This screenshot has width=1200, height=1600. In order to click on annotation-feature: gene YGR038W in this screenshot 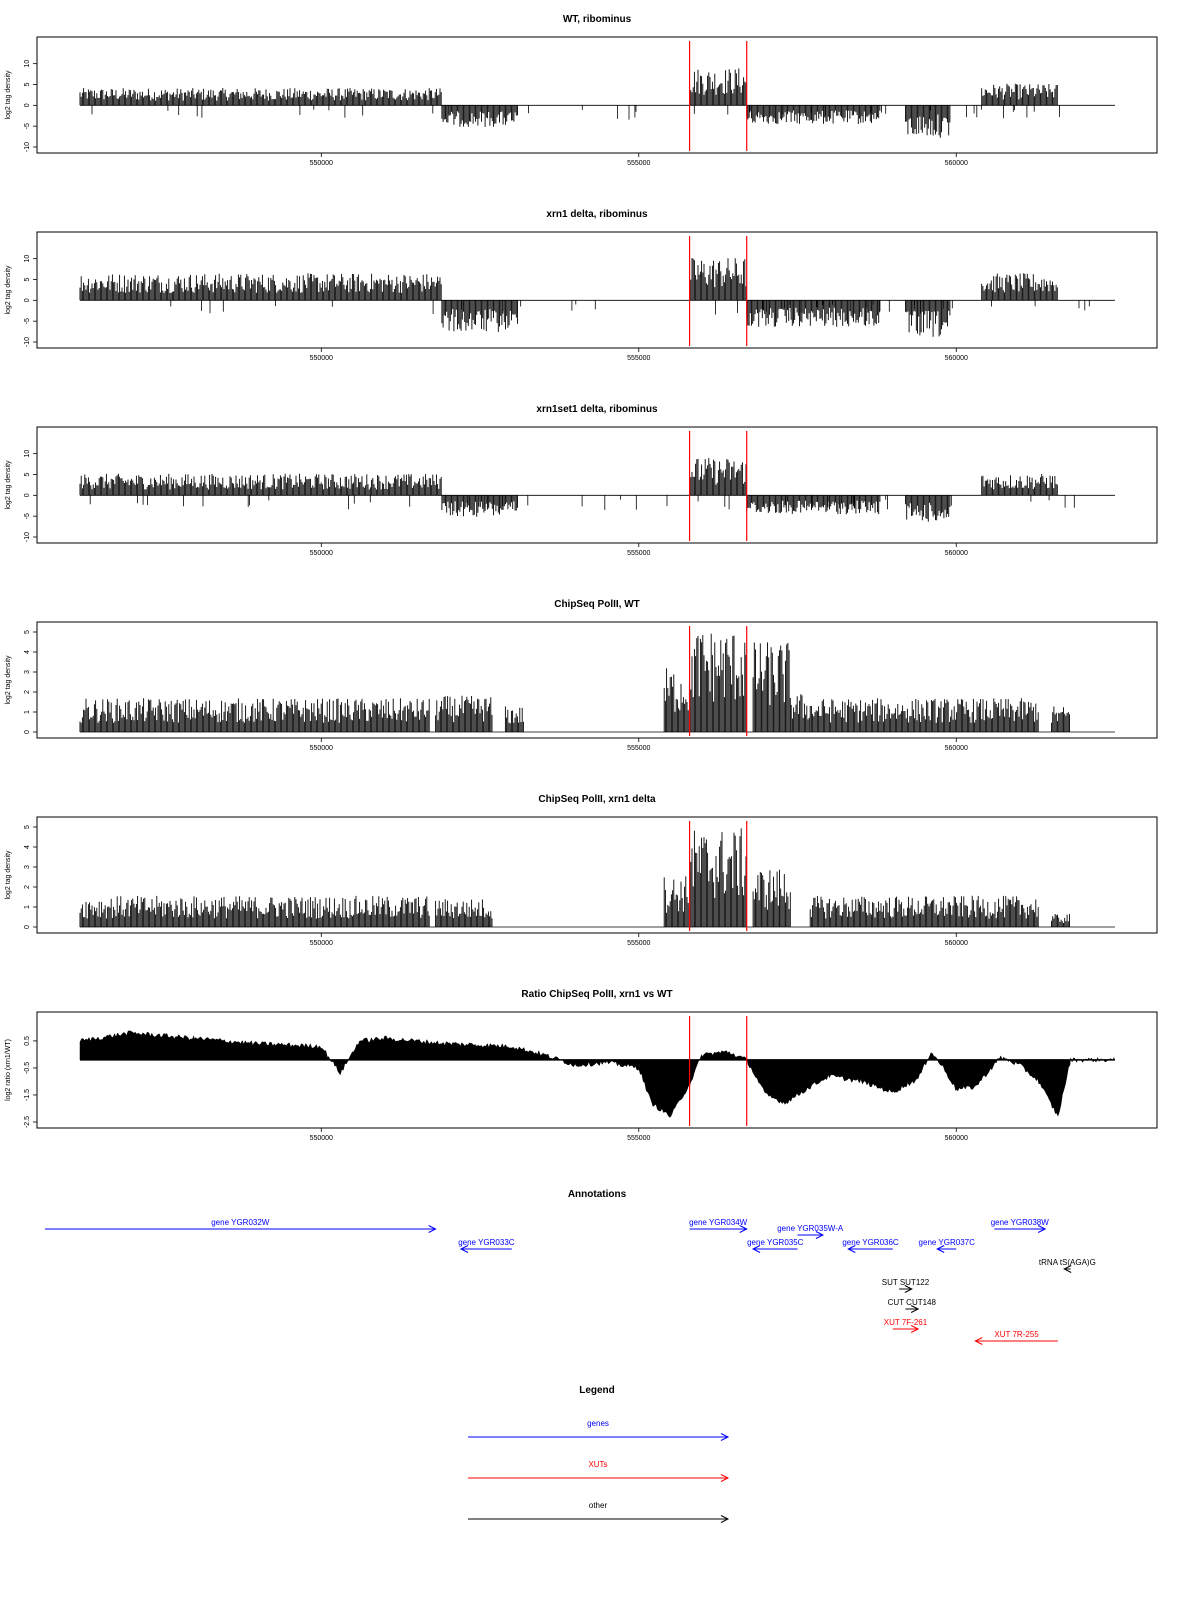, I will do `click(1020, 1225)`.